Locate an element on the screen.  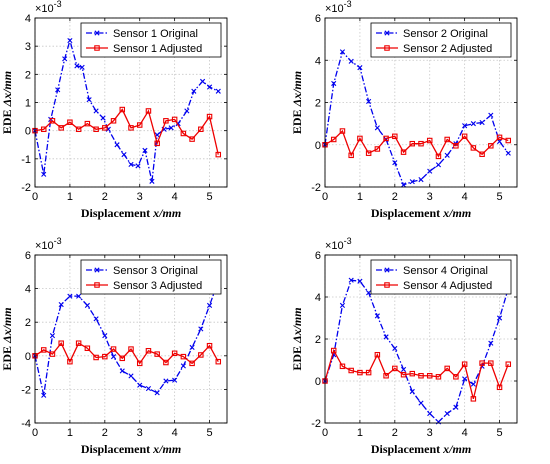
legend-label: Sensor 2 Original is located at coordinates (445, 34).